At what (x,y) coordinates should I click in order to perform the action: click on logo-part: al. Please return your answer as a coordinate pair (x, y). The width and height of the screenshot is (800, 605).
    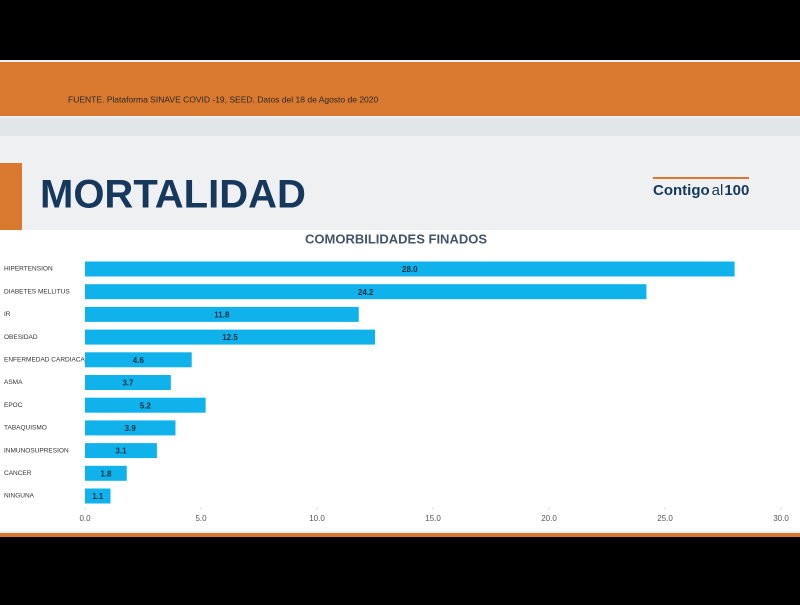
    Looking at the image, I should click on (718, 190).